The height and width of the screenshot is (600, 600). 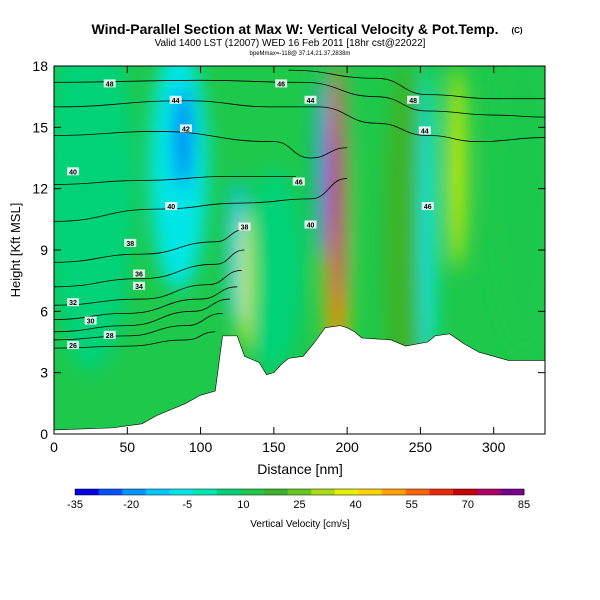 I want to click on colorbar-tick-label: 55, so click(x=412, y=505).